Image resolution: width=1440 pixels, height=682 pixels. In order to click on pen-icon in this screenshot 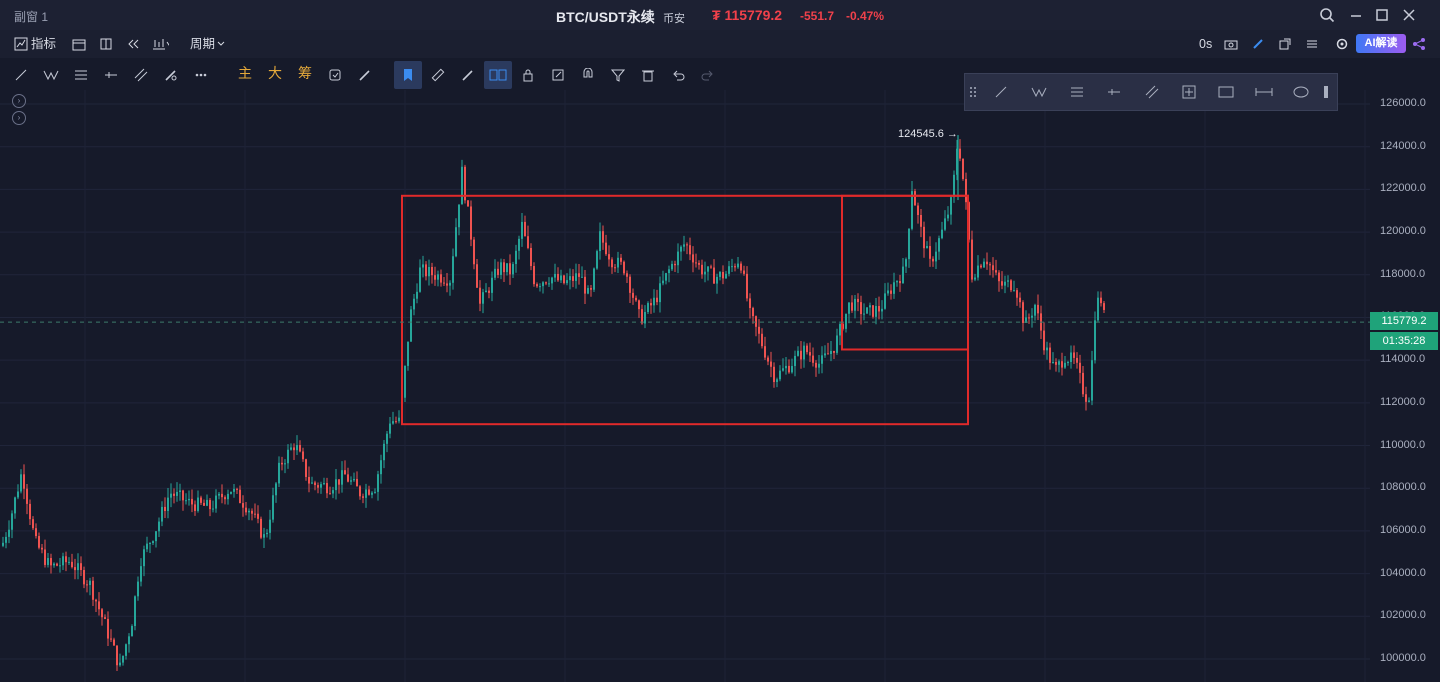, I will do `click(1258, 44)`.